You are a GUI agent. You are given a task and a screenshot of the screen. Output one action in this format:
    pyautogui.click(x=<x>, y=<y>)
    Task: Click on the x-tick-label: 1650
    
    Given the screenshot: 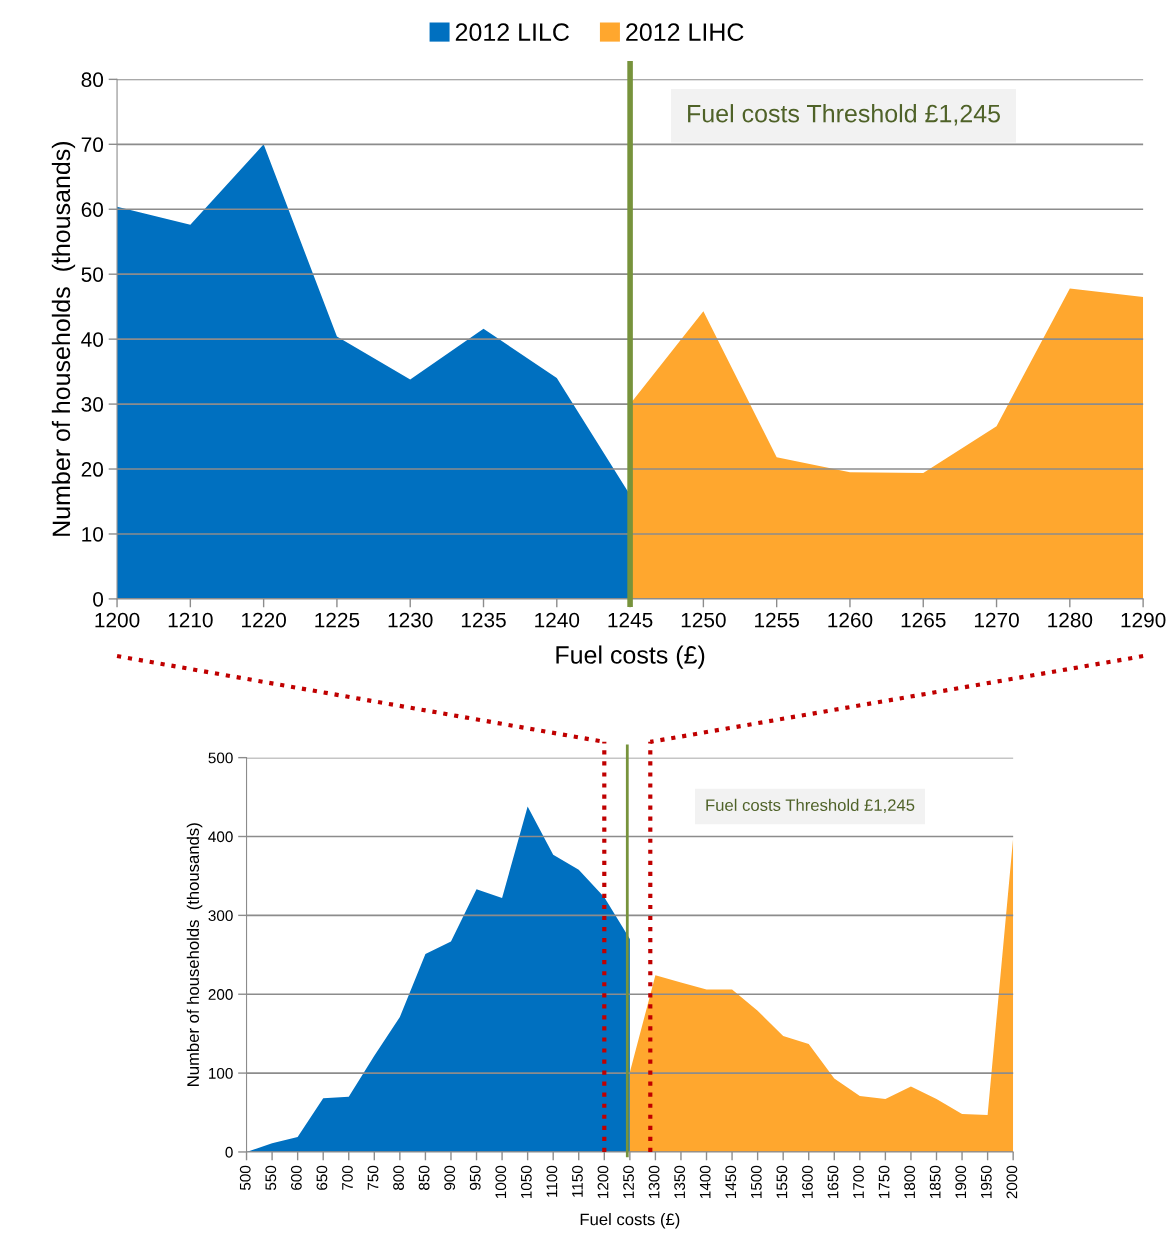 What is the action you would take?
    pyautogui.click(x=833, y=1181)
    